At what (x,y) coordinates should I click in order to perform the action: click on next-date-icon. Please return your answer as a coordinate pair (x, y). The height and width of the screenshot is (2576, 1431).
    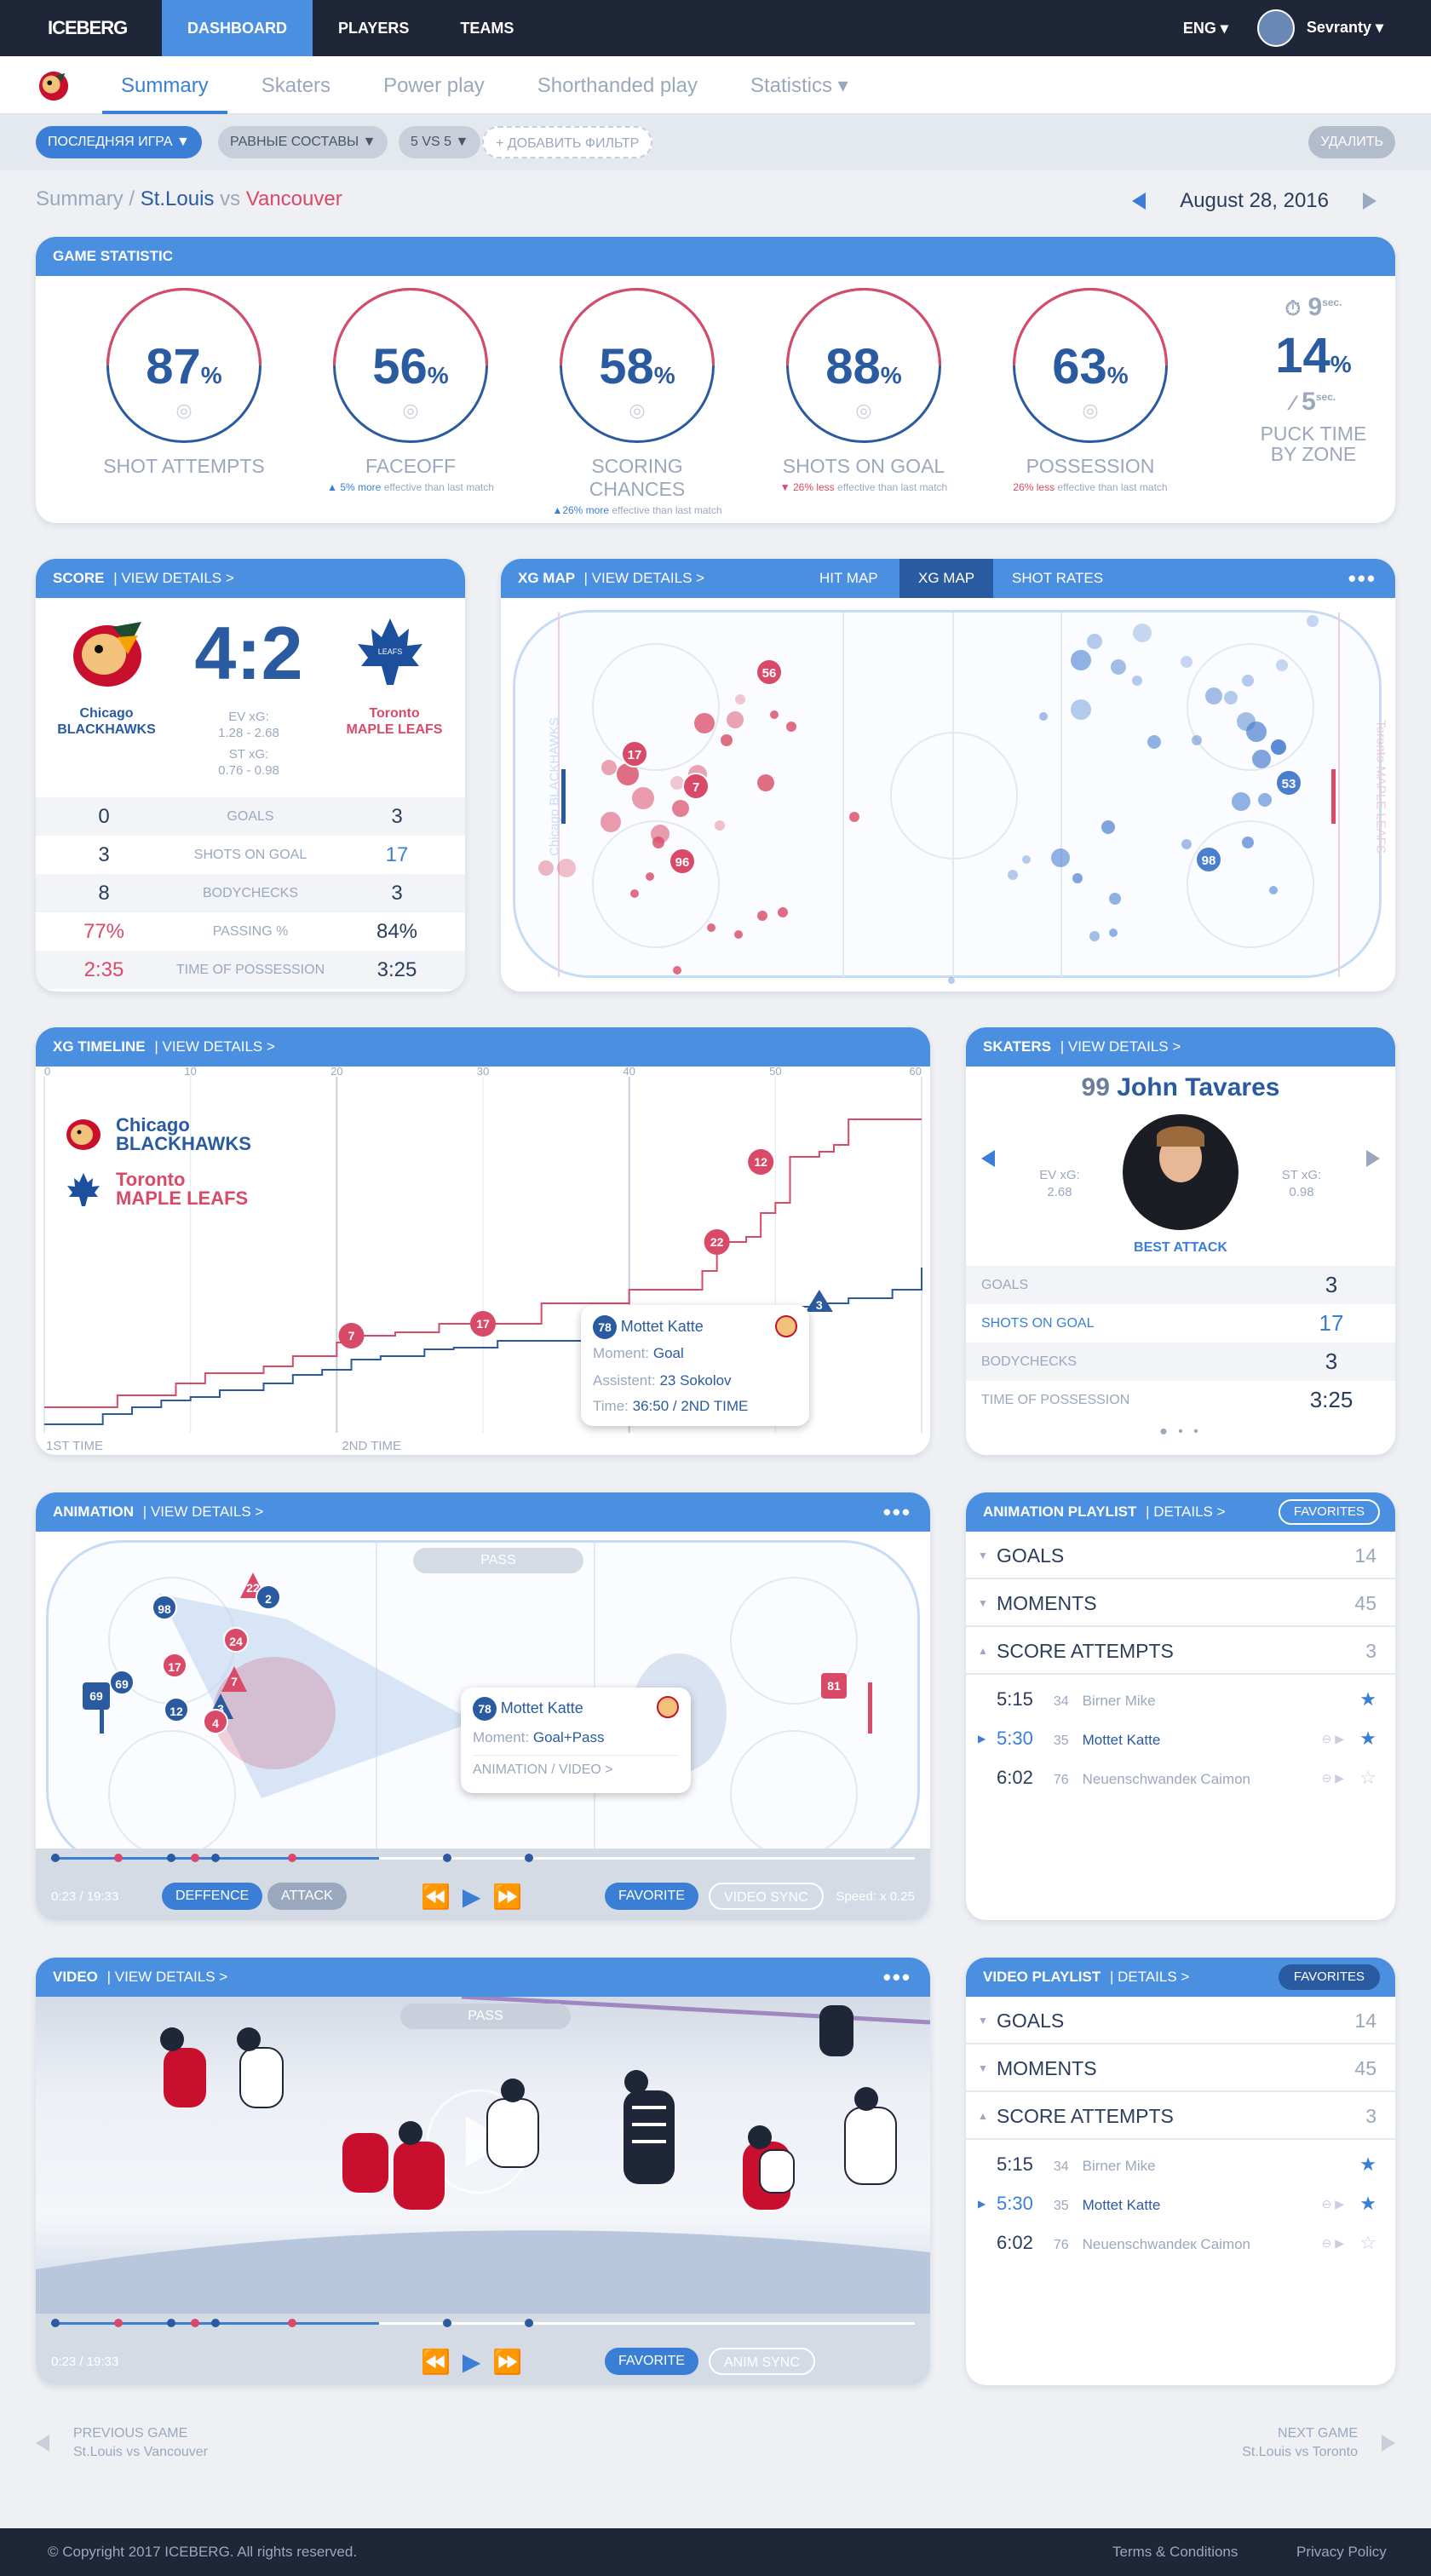
    Looking at the image, I should click on (1369, 202).